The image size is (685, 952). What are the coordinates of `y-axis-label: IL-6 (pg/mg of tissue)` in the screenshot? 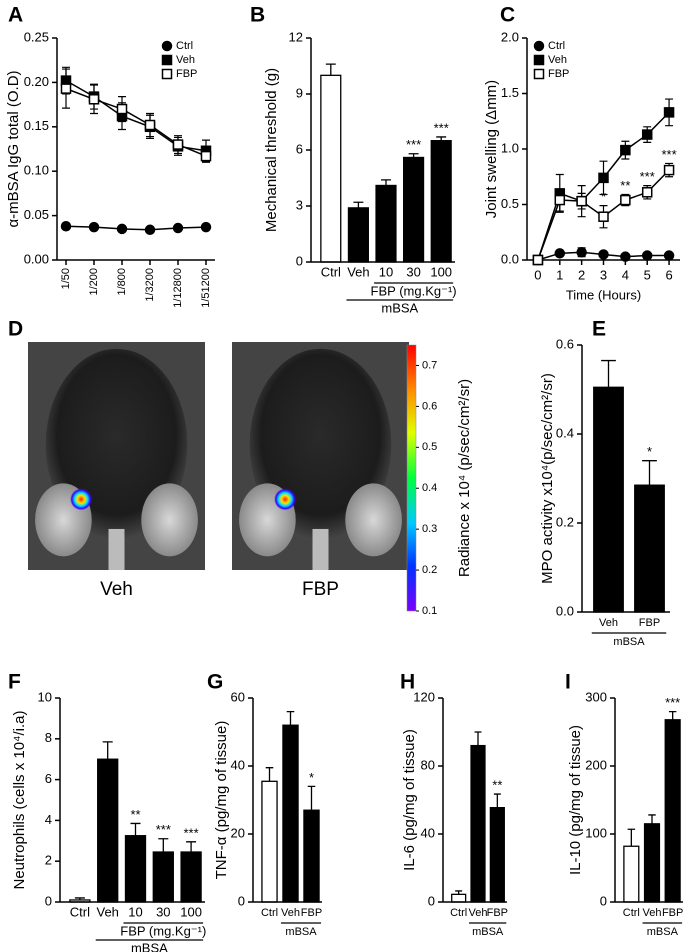 It's located at (409, 800).